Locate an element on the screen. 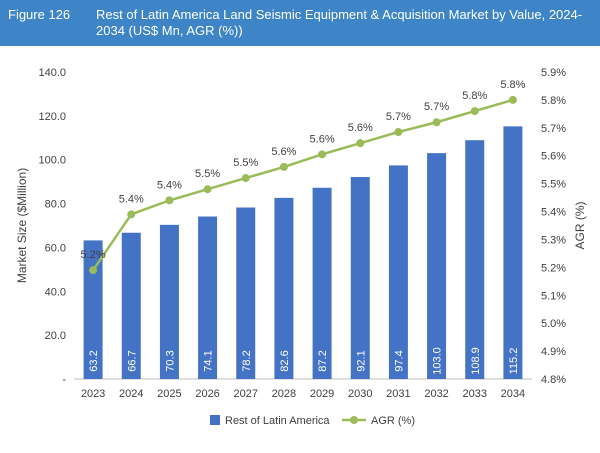  legend-label-bar: Rest of Latin America is located at coordinates (277, 421).